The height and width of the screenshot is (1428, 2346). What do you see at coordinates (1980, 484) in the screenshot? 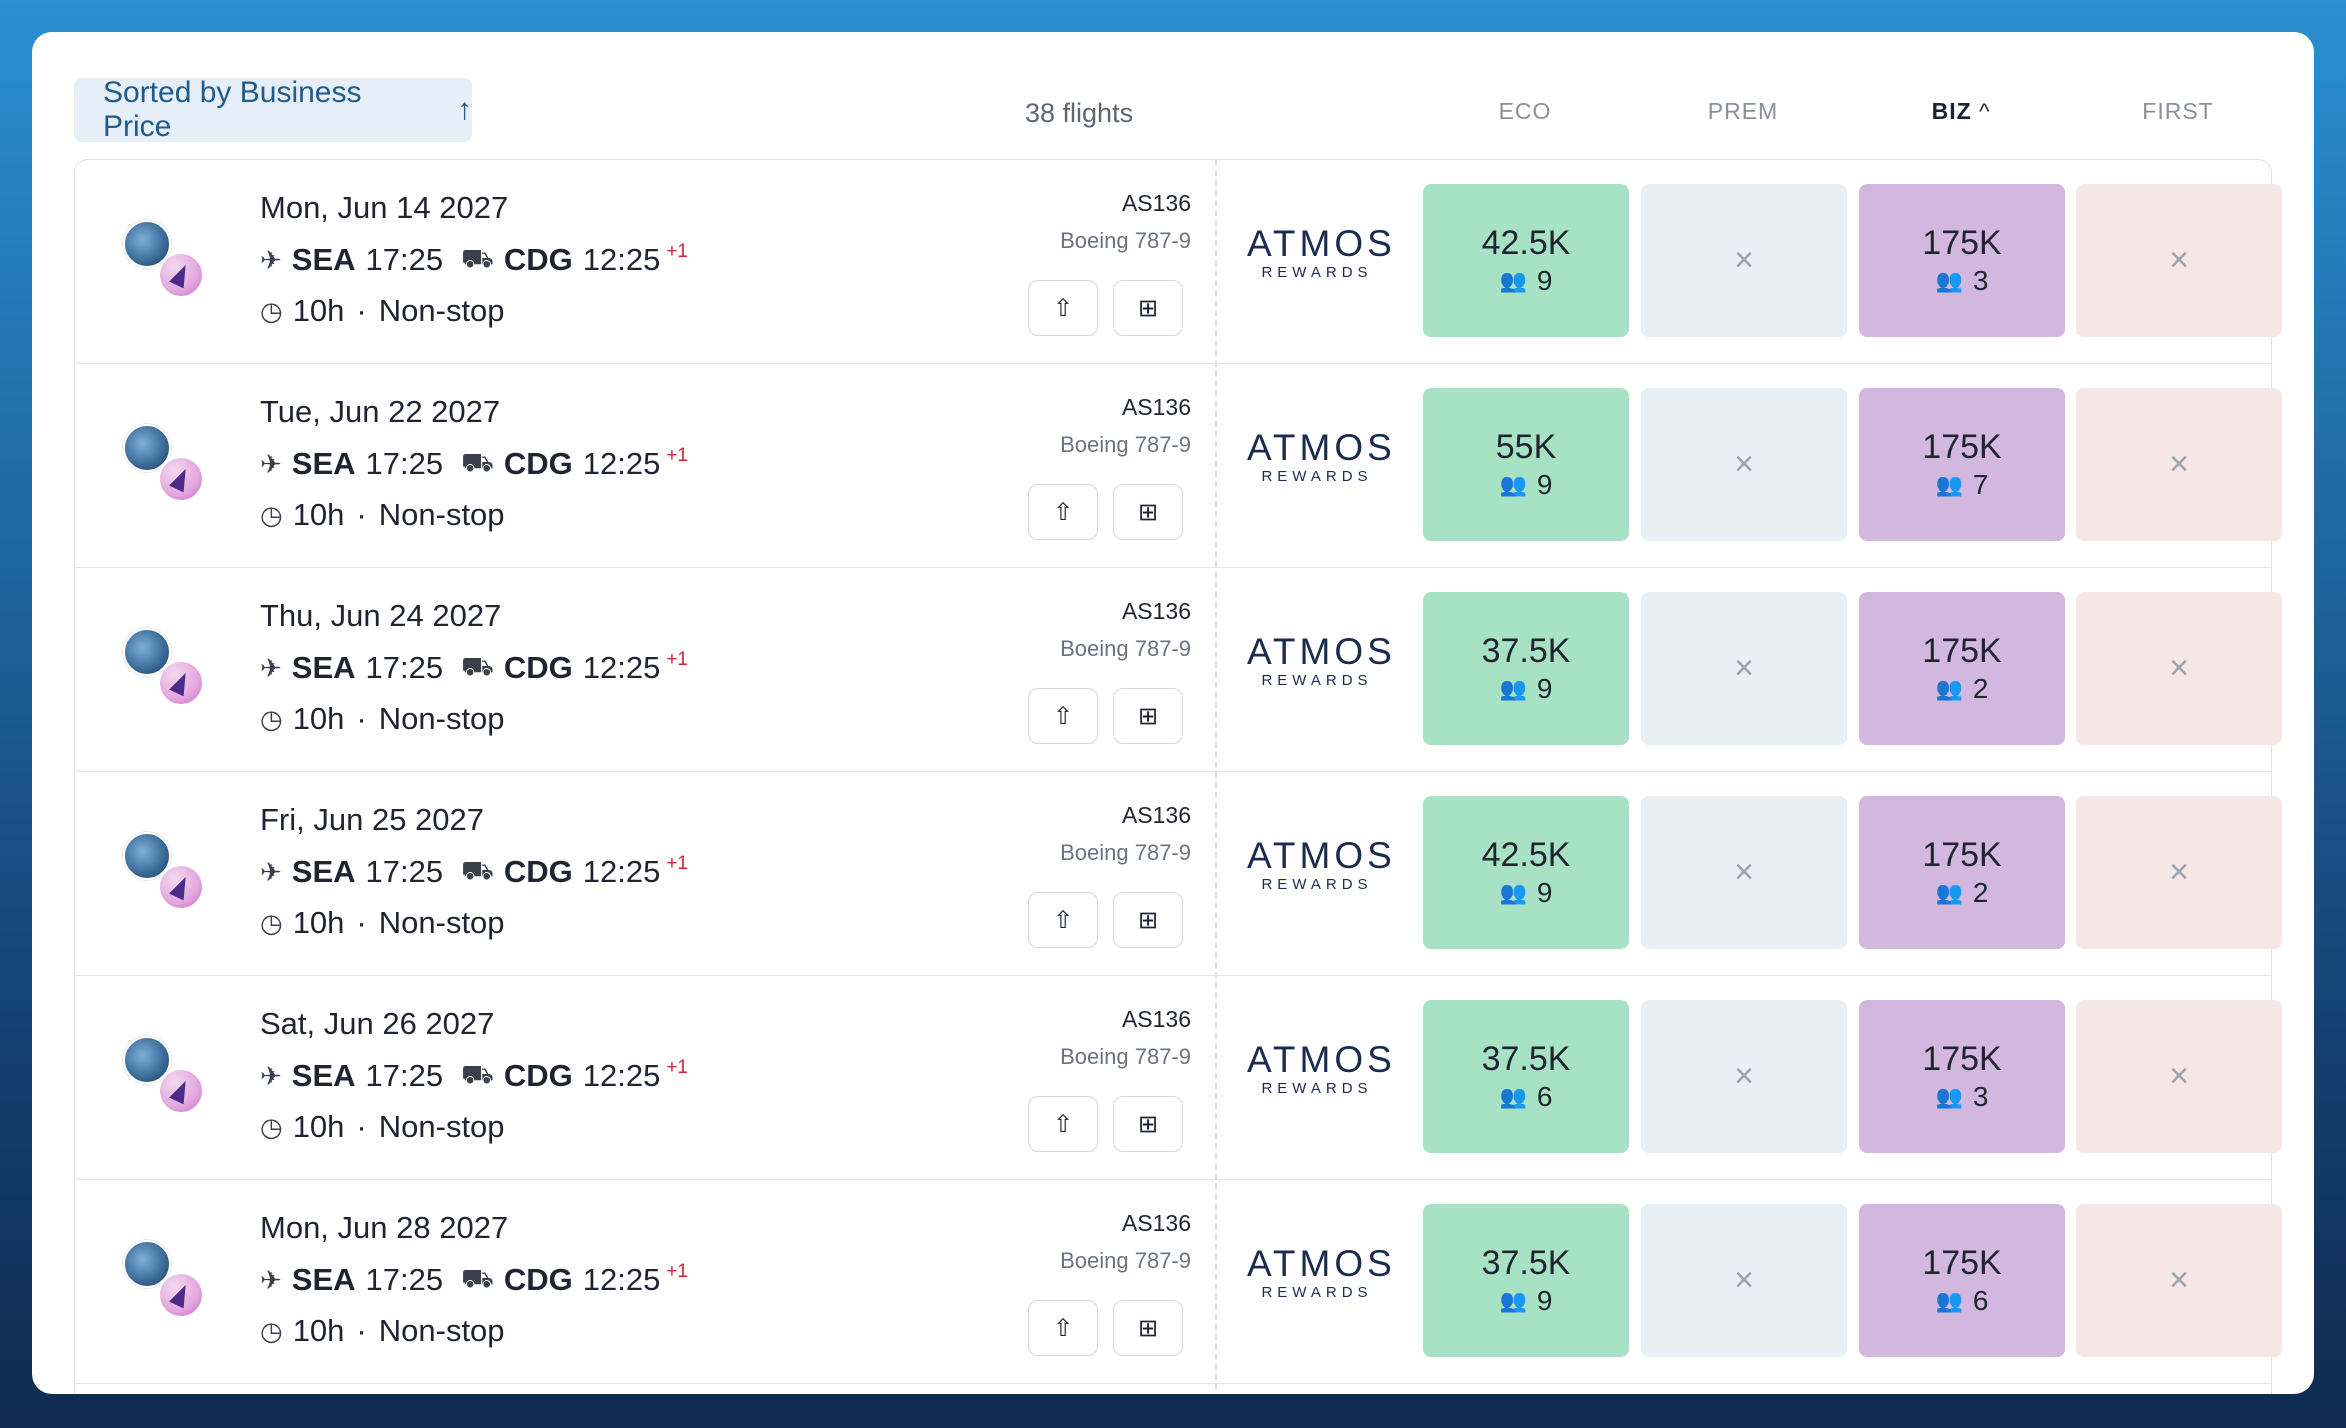
I see `biz-seat-count: 7` at bounding box center [1980, 484].